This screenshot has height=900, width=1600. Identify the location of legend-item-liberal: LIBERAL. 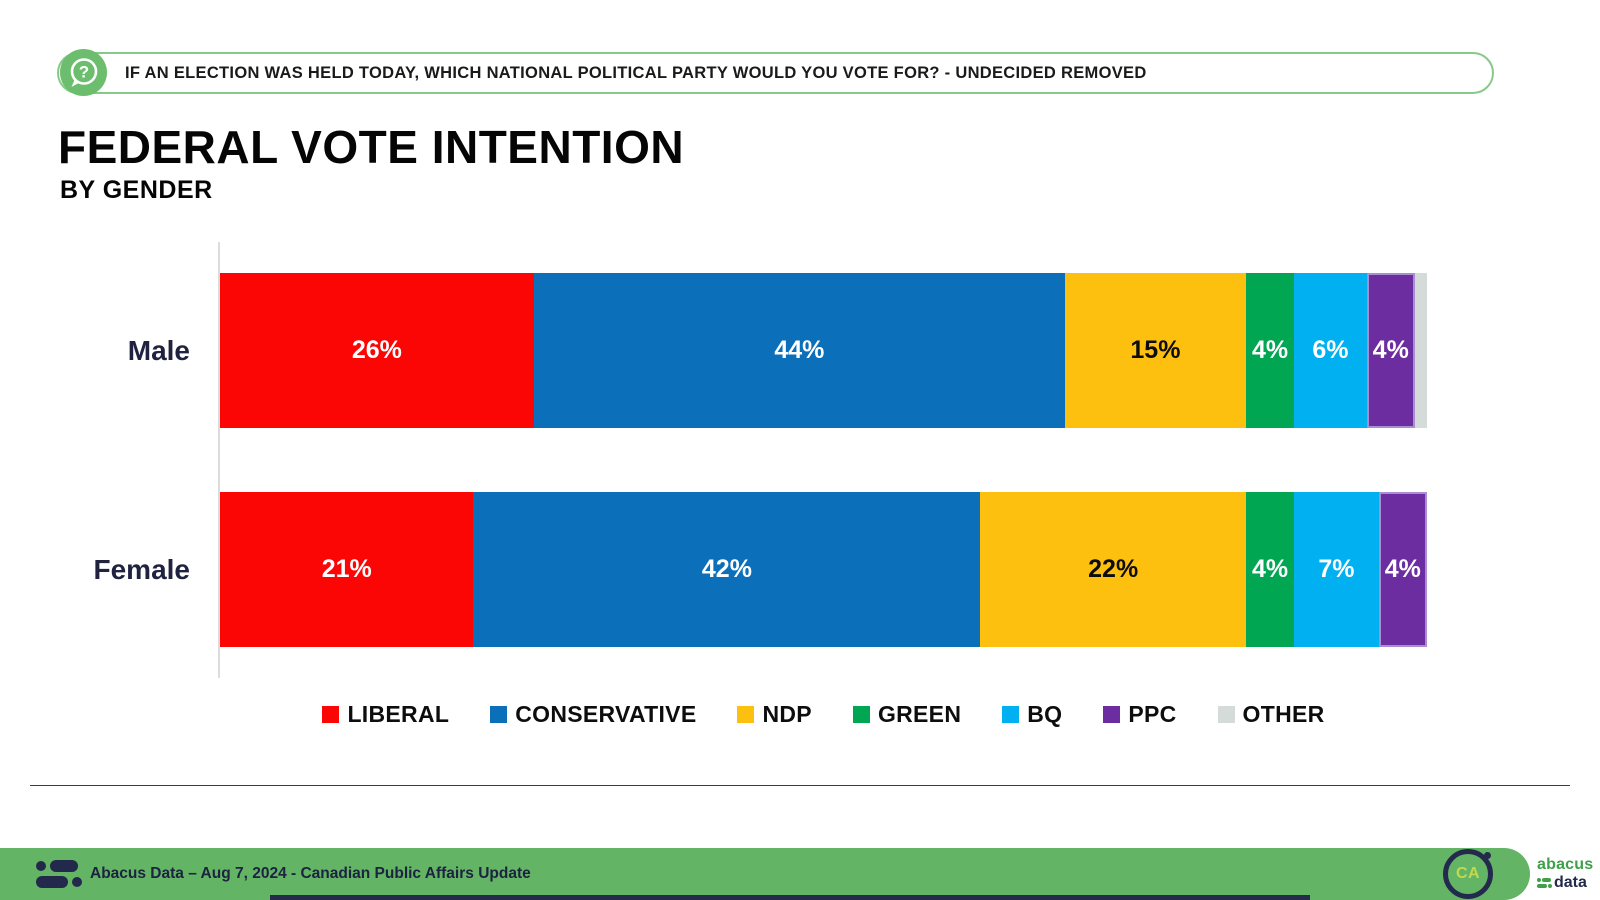
(385, 714).